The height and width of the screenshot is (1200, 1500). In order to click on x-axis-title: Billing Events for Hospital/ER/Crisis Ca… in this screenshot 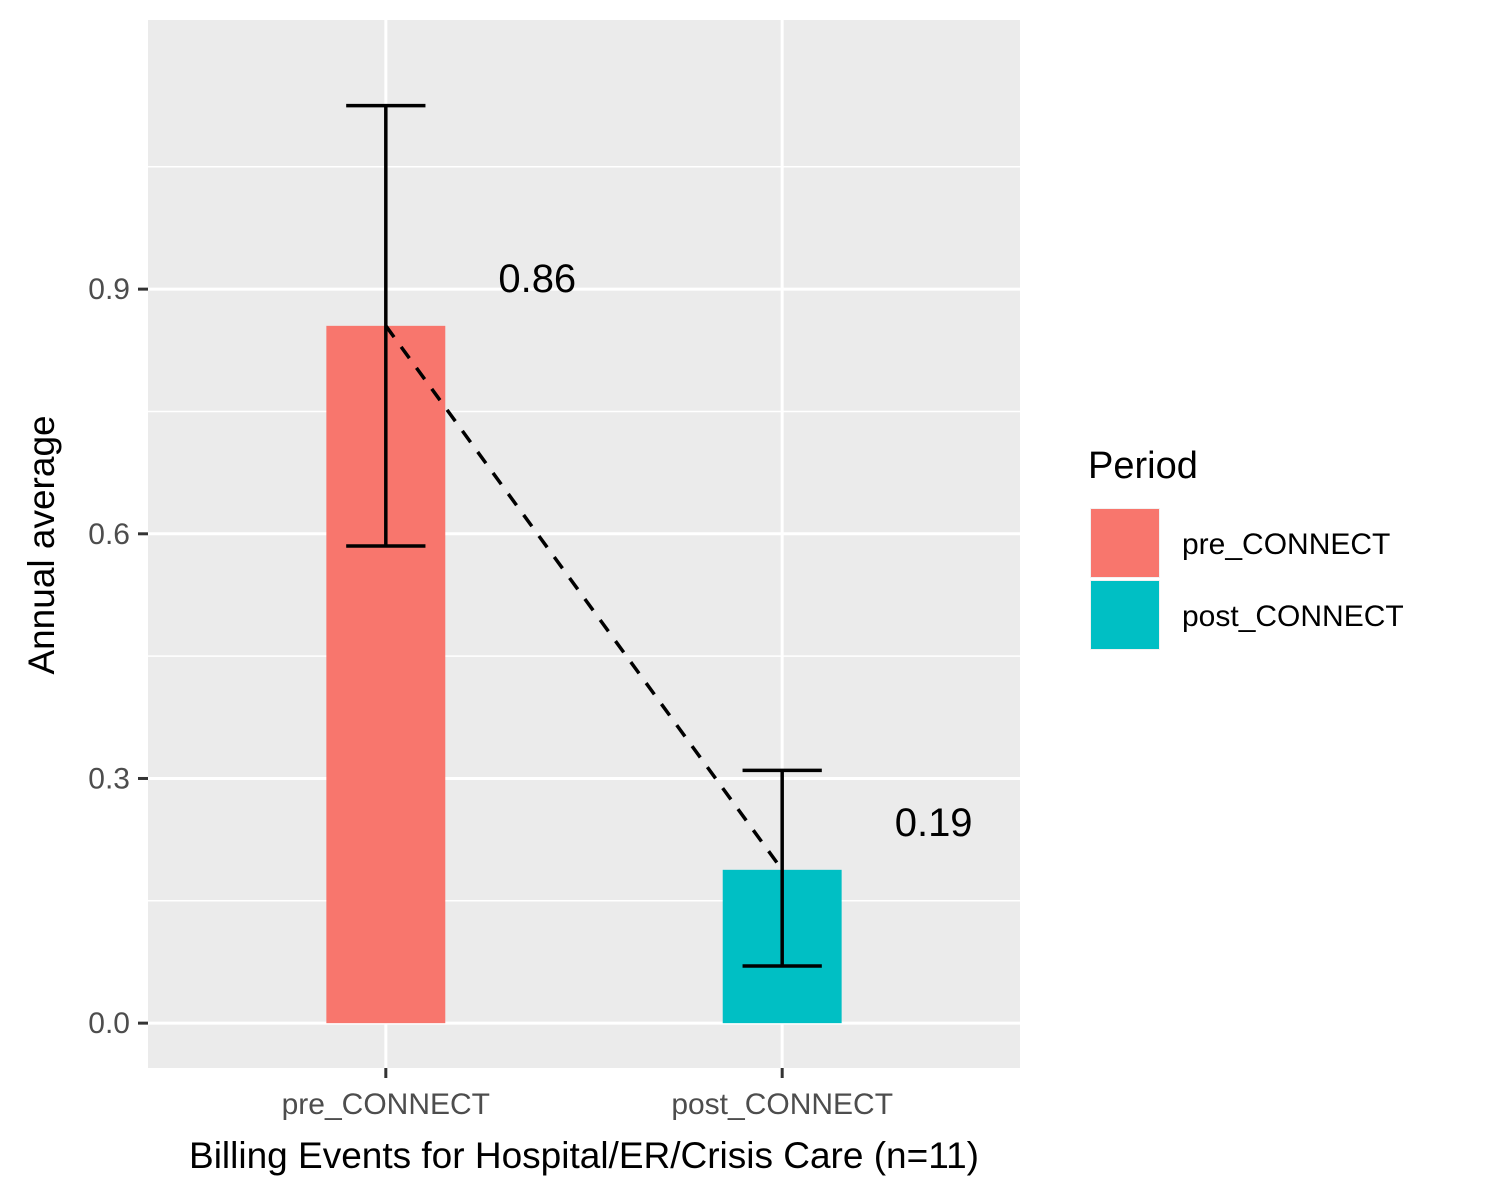, I will do `click(584, 1155)`.